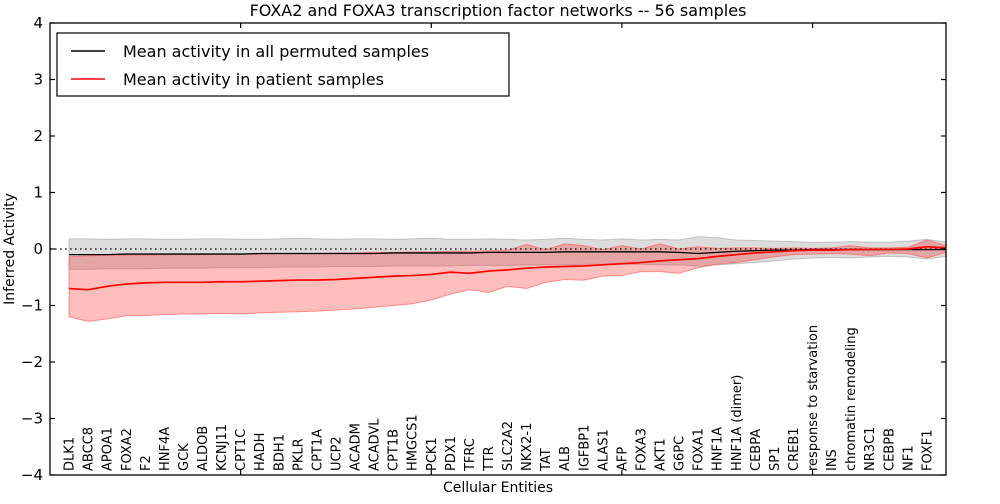 The height and width of the screenshot is (504, 1000). What do you see at coordinates (336, 453) in the screenshot?
I see `x-category-label: UCP2` at bounding box center [336, 453].